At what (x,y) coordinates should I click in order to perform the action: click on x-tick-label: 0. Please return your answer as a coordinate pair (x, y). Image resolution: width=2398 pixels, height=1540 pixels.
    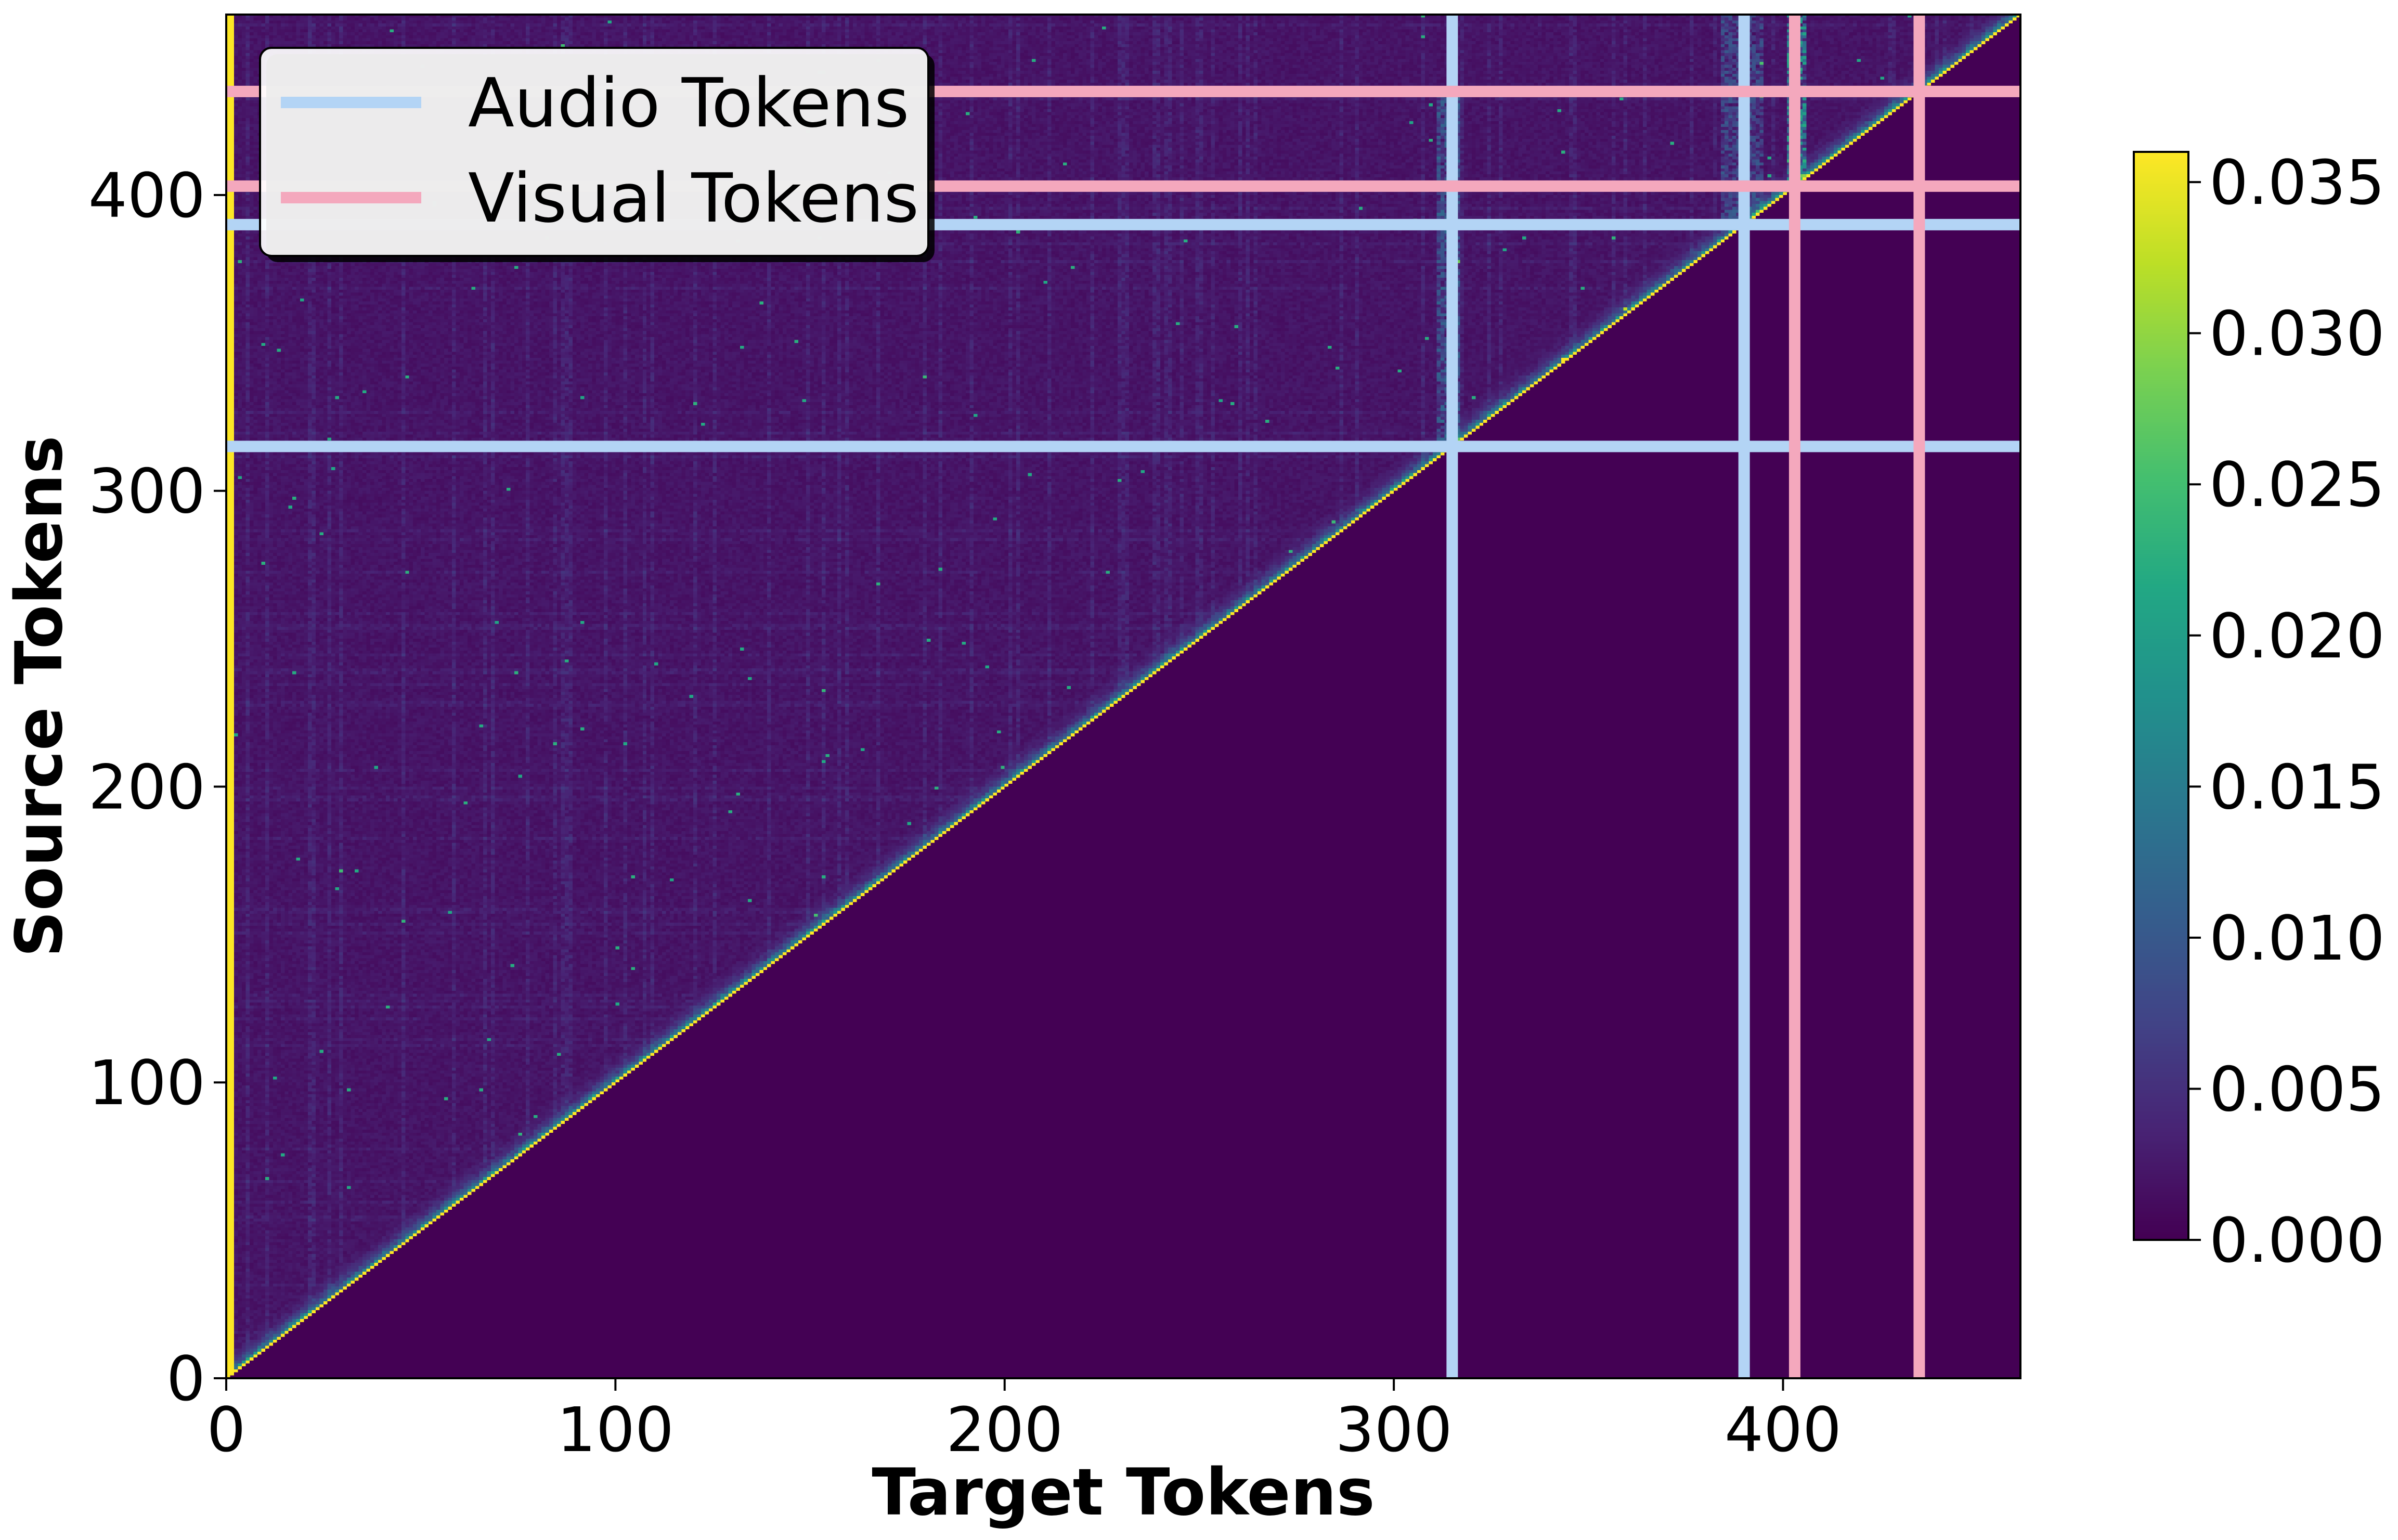
    Looking at the image, I should click on (226, 1430).